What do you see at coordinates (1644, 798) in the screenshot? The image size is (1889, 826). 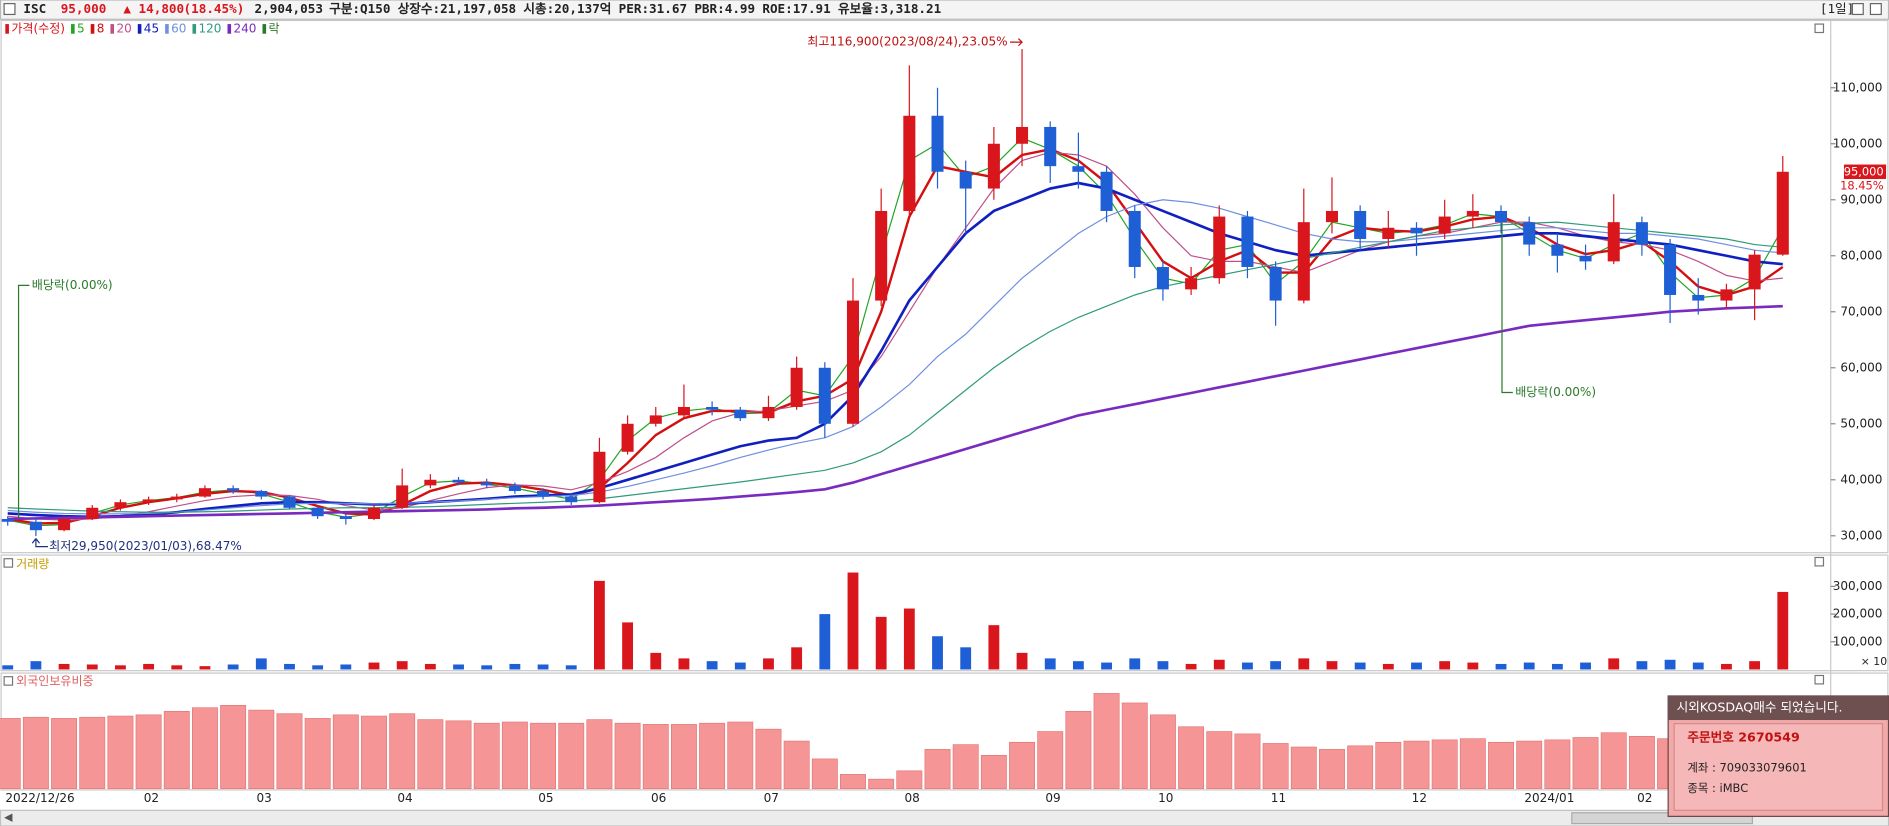 I see `x-tick-label: 02` at bounding box center [1644, 798].